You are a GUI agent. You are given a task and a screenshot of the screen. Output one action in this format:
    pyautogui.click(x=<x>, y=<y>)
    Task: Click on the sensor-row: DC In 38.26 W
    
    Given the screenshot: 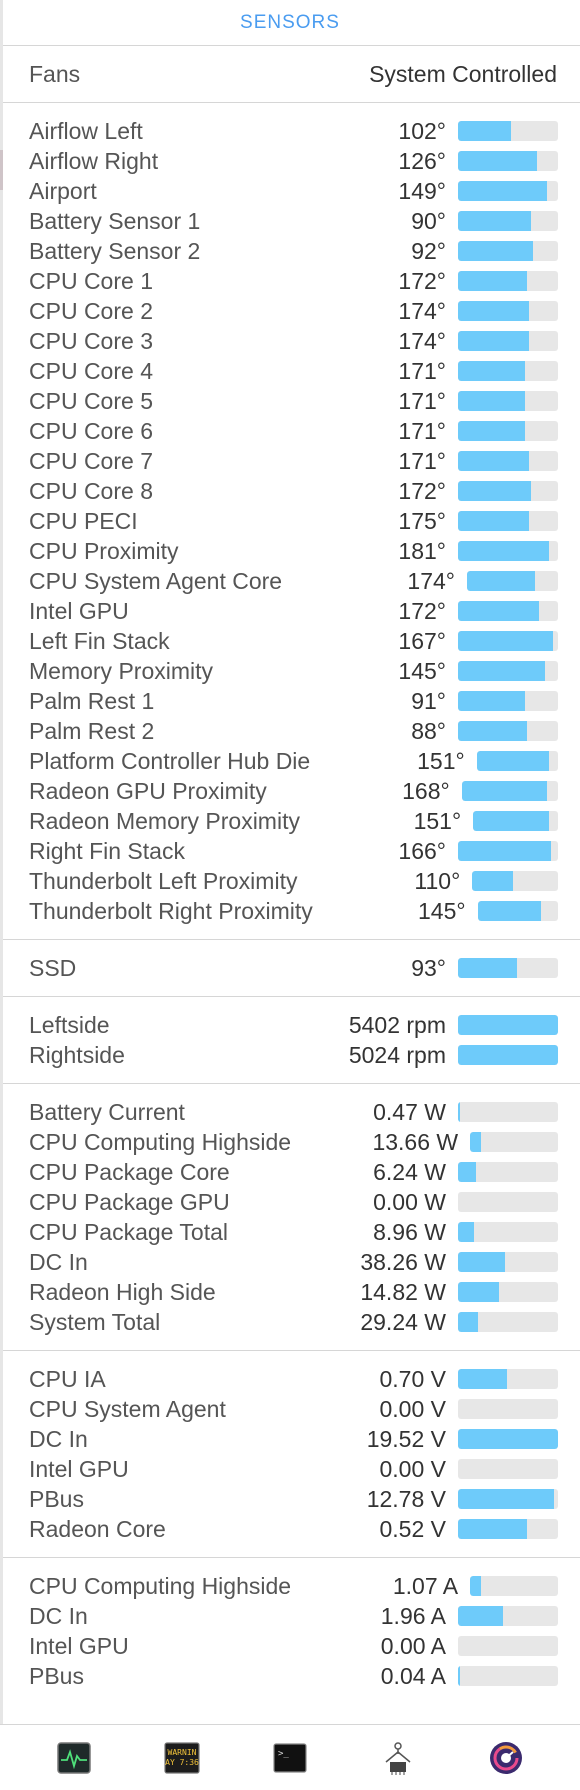 What is the action you would take?
    pyautogui.click(x=290, y=1262)
    